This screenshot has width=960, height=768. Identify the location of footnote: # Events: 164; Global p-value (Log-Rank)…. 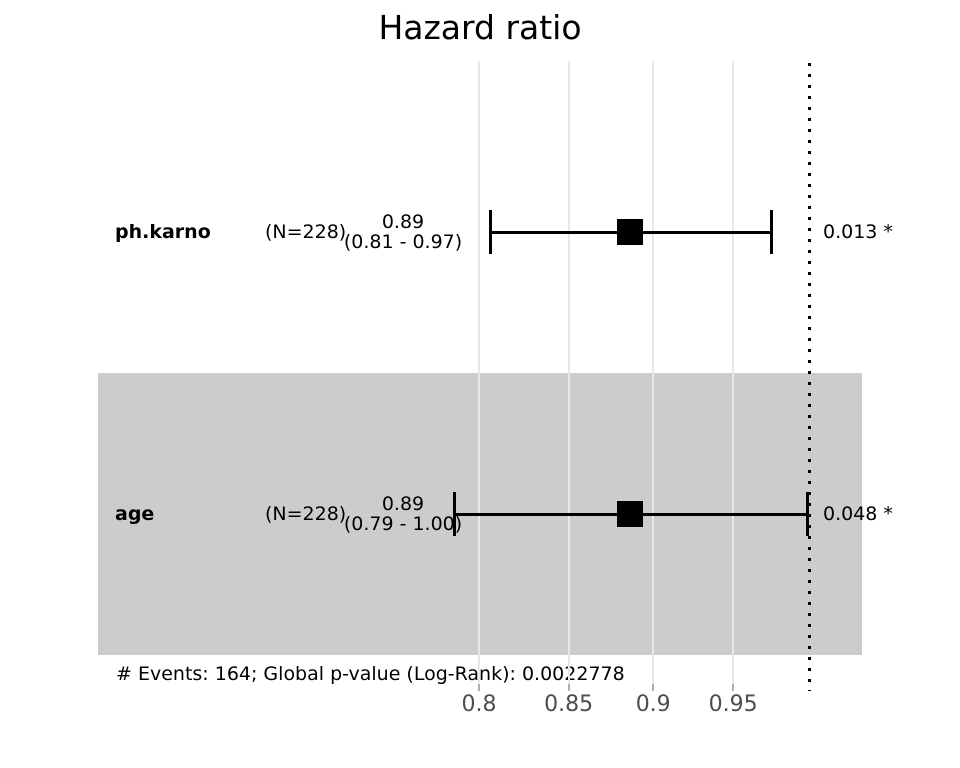
(370, 674).